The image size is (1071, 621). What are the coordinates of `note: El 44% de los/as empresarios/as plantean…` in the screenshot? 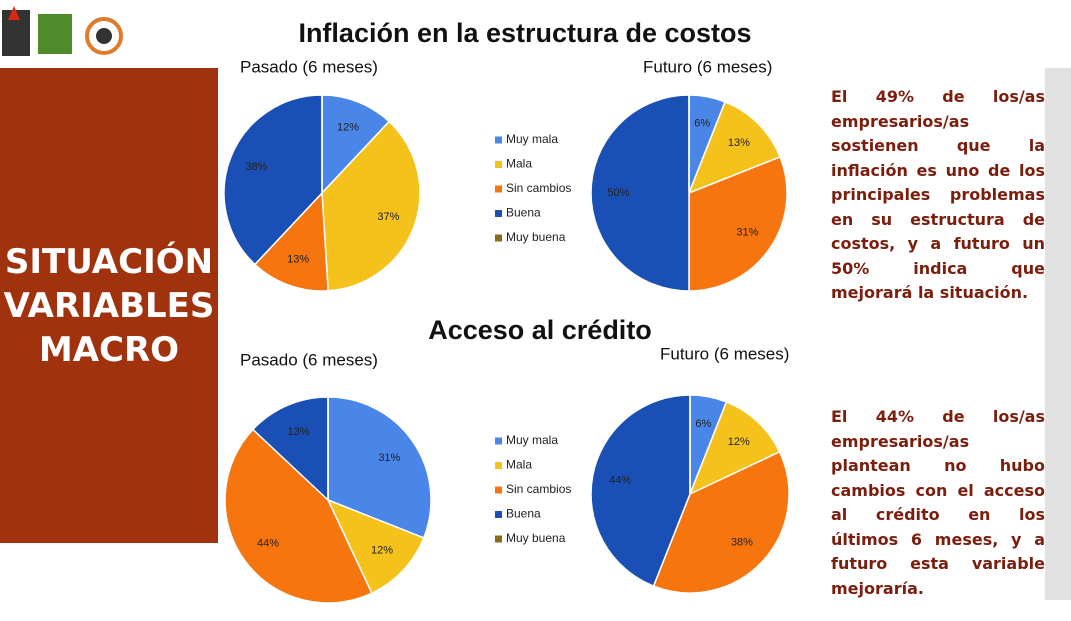 It's located at (938, 502).